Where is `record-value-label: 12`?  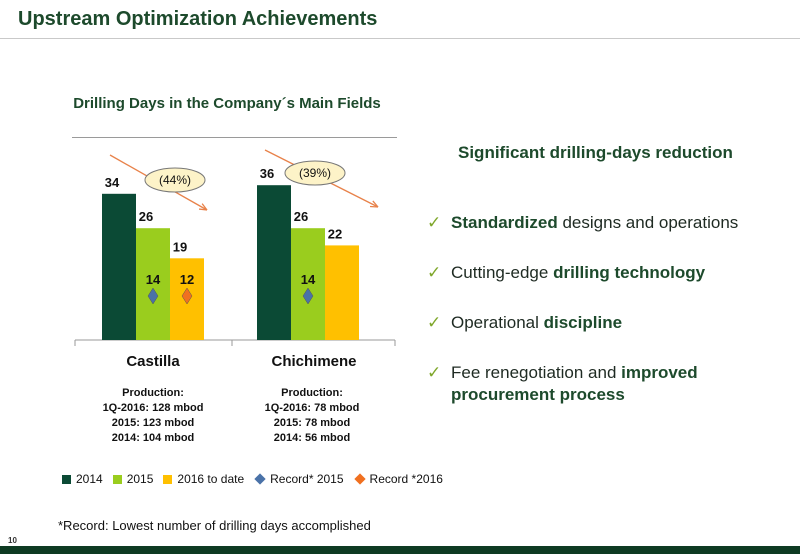
record-value-label: 12 is located at coordinates (187, 279).